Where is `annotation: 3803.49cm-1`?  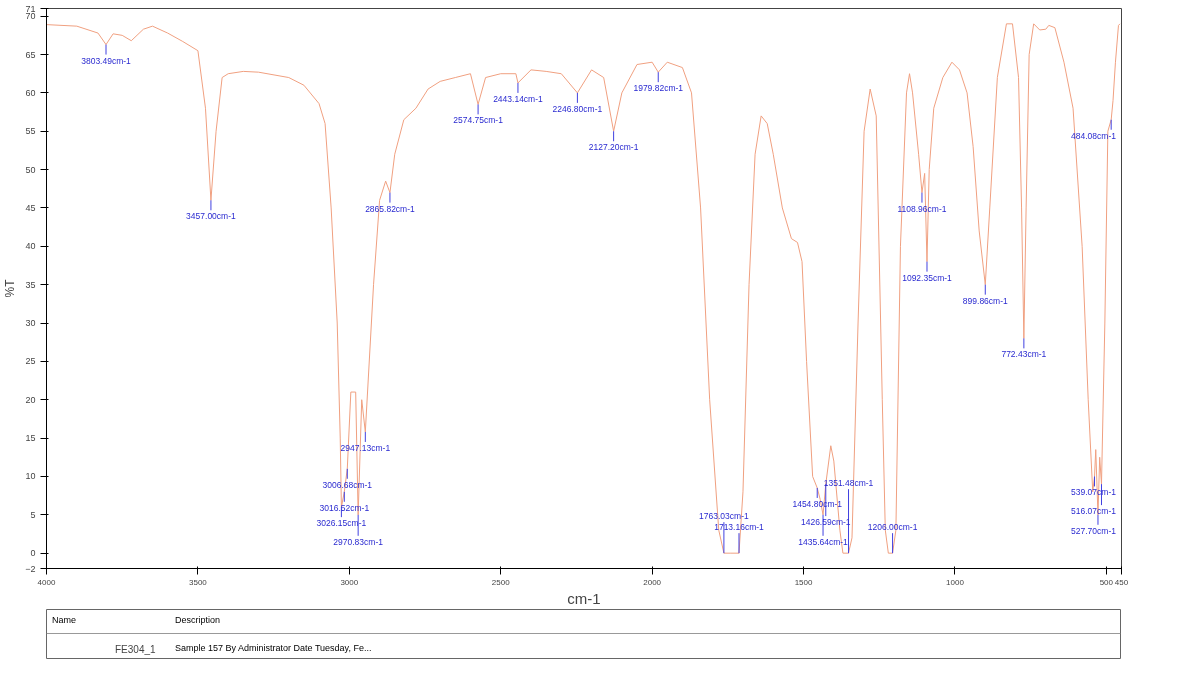
annotation: 3803.49cm-1 is located at coordinates (106, 60).